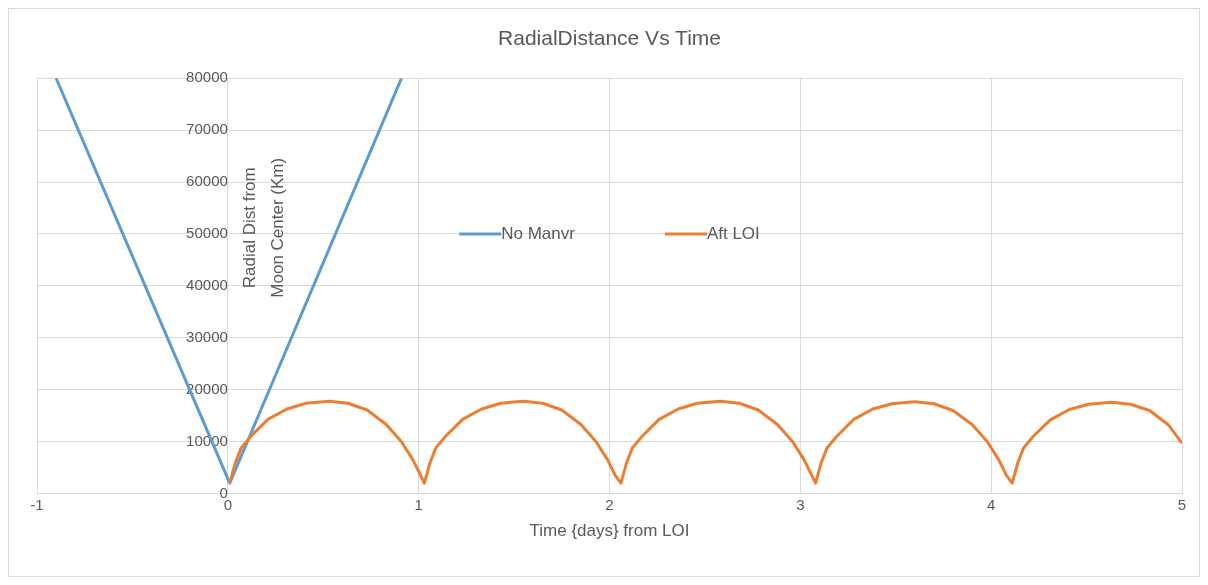 This screenshot has width=1208, height=585. Describe the element at coordinates (37, 504) in the screenshot. I see `x-tick-label: -1` at that location.